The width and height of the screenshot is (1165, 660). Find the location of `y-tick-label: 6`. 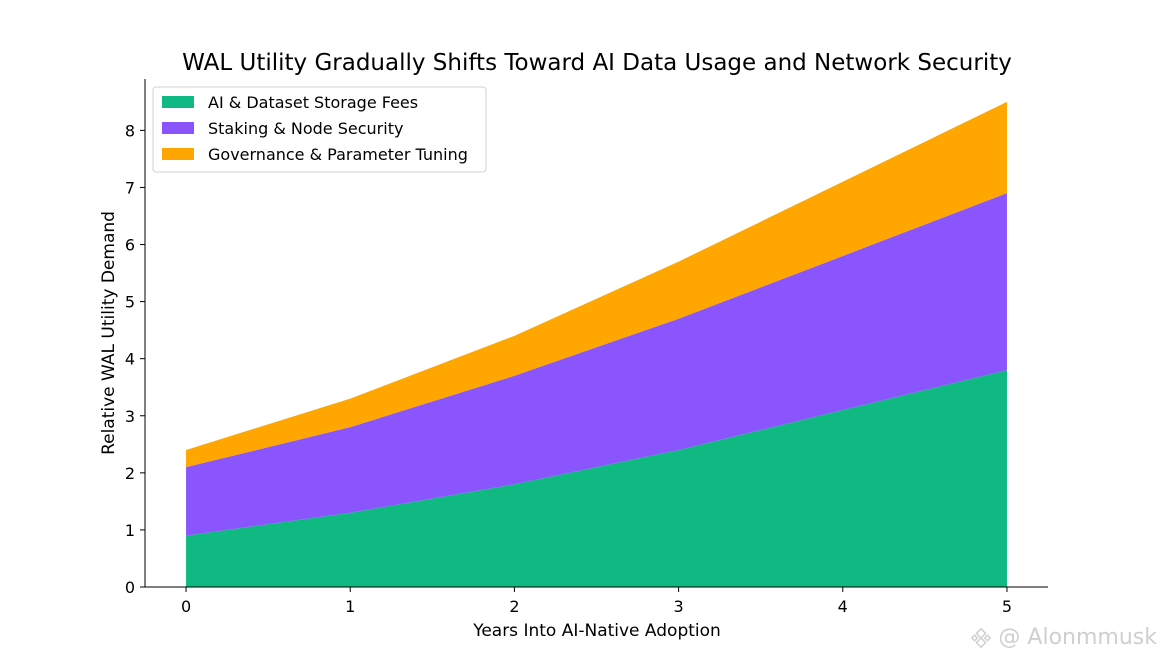

y-tick-label: 6 is located at coordinates (130, 245).